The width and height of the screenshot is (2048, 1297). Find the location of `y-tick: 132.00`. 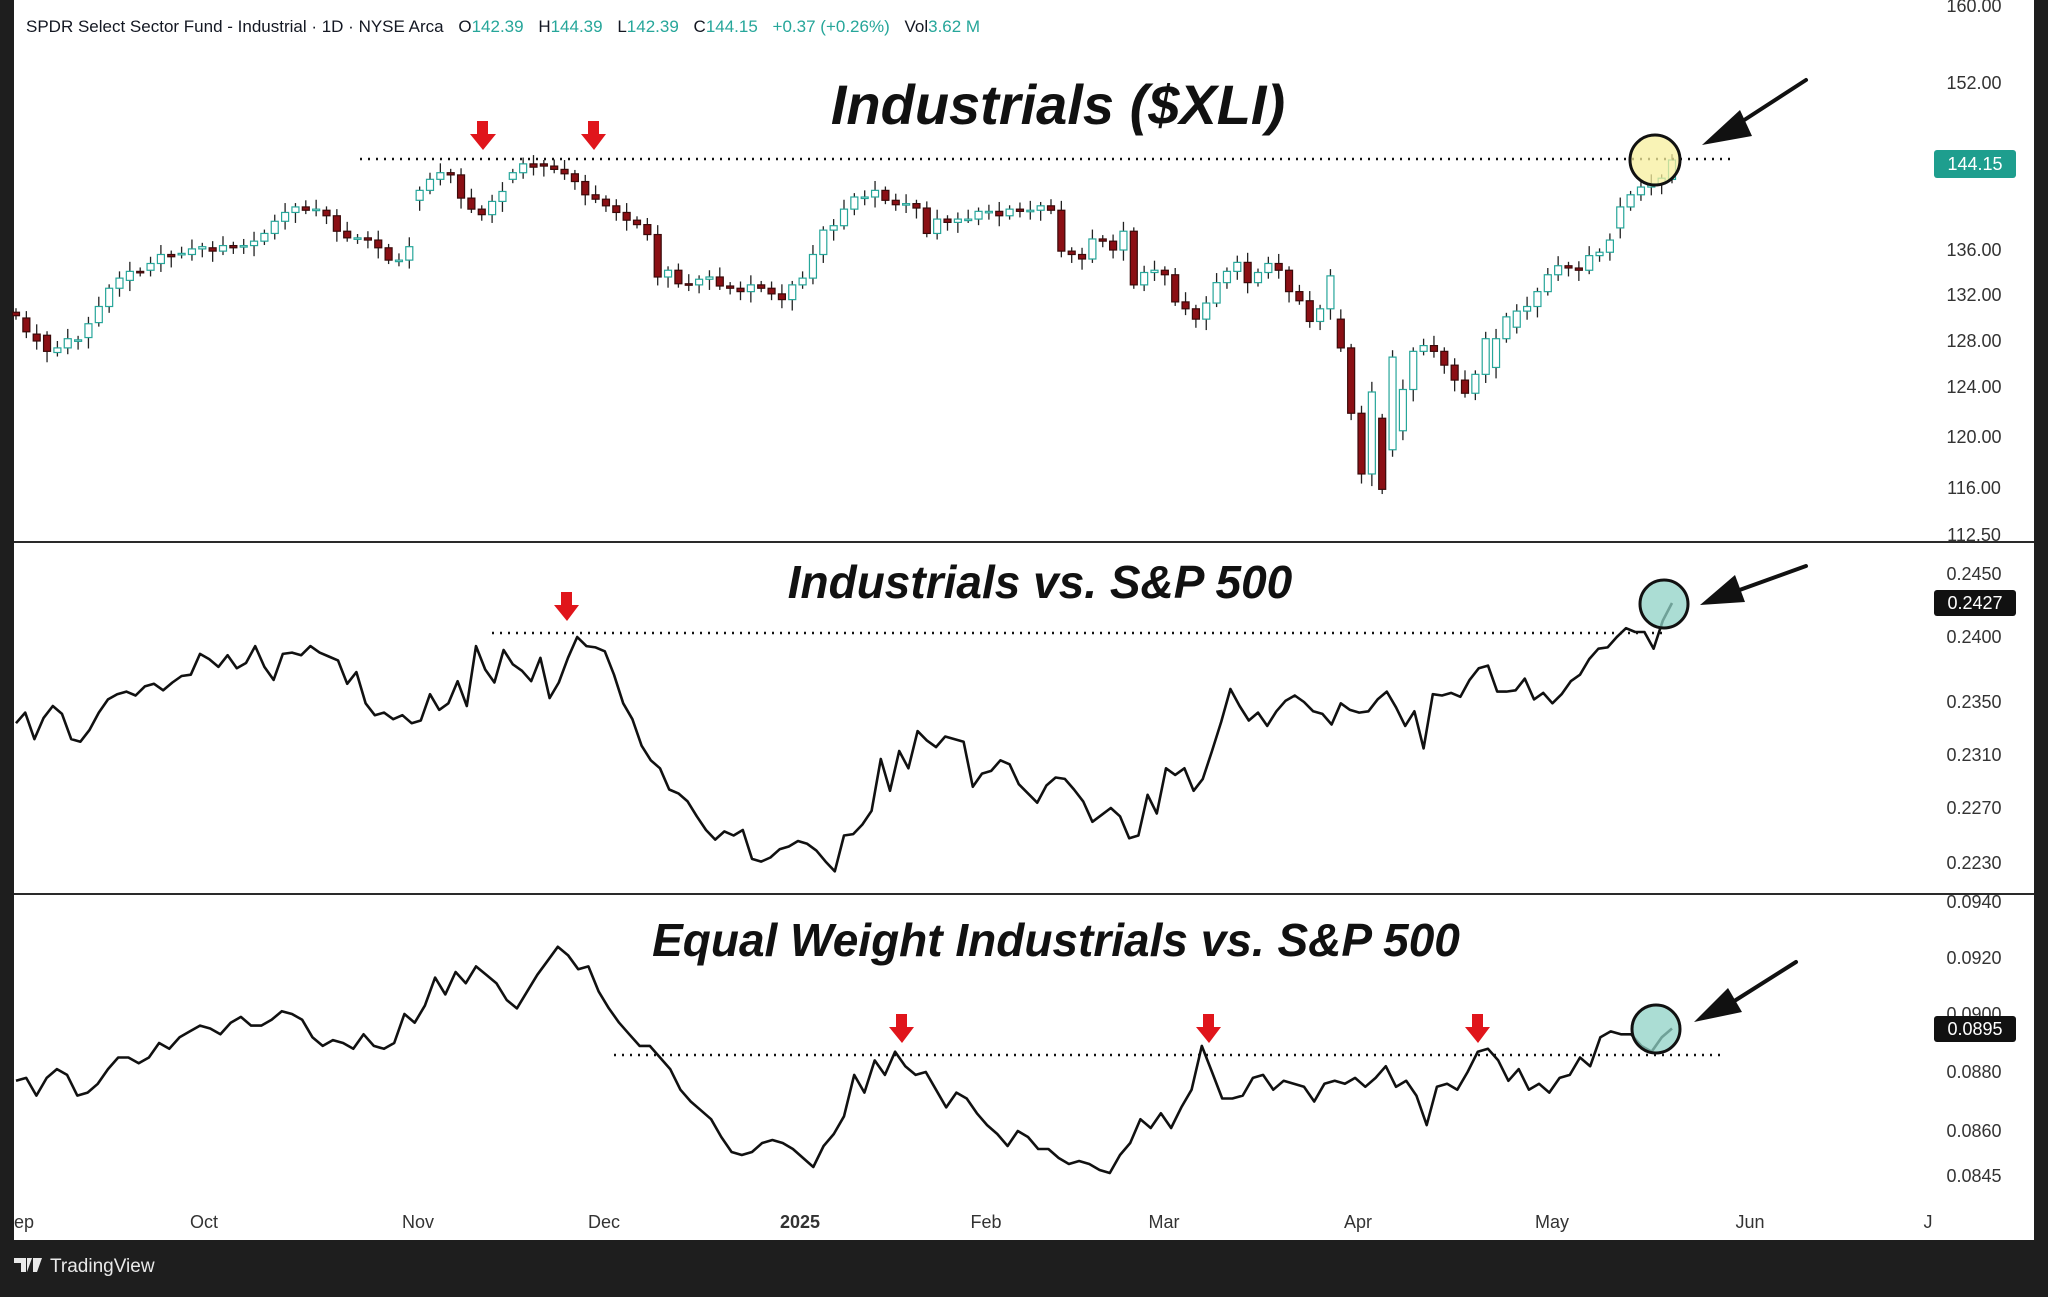

y-tick: 132.00 is located at coordinates (1973, 295).